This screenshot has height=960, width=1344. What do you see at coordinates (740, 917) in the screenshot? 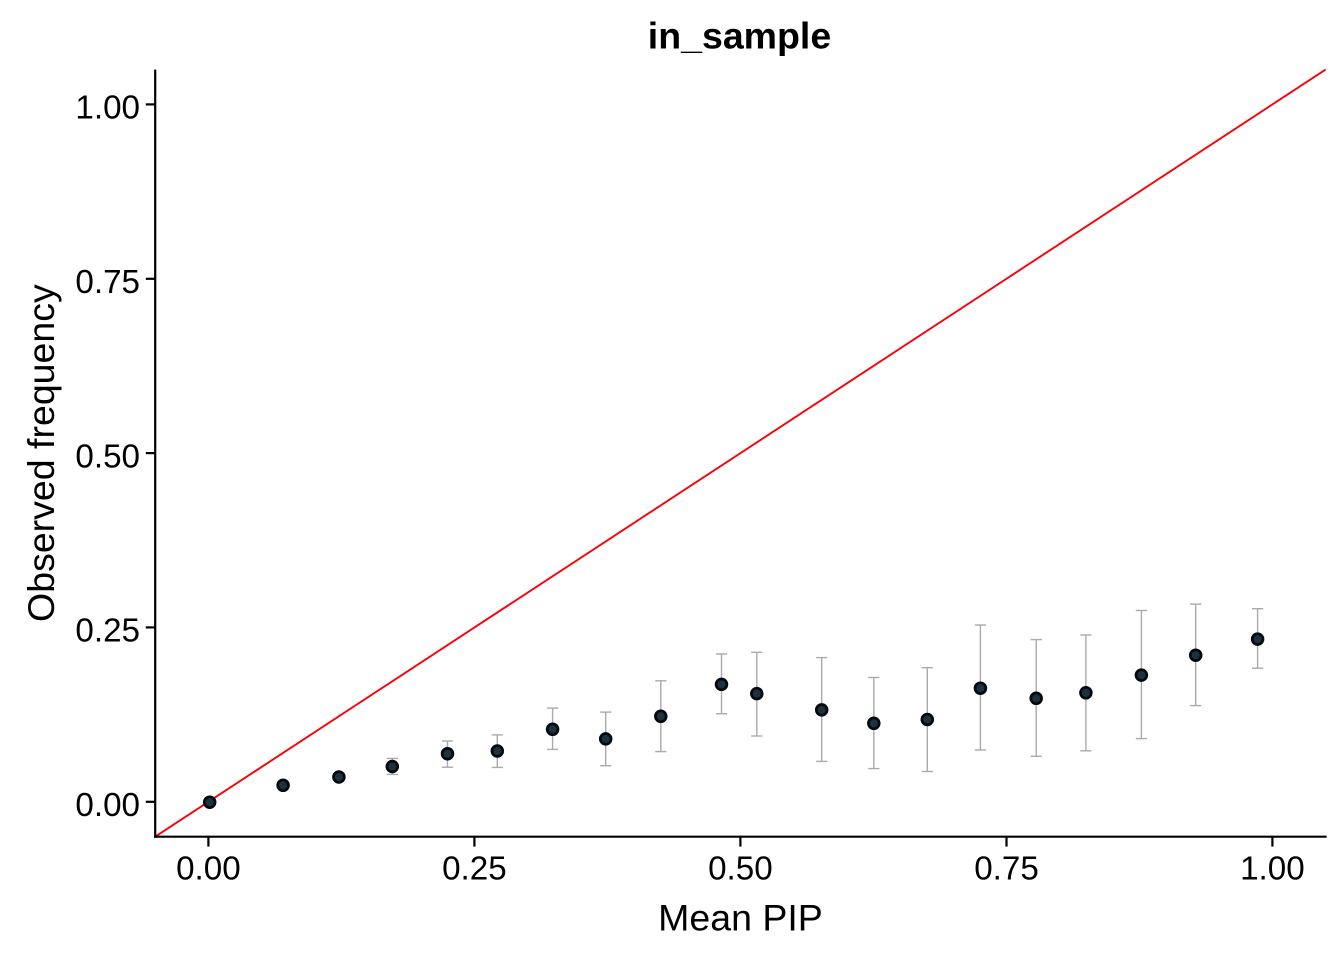
I see `svg-text: Mean PIP` at bounding box center [740, 917].